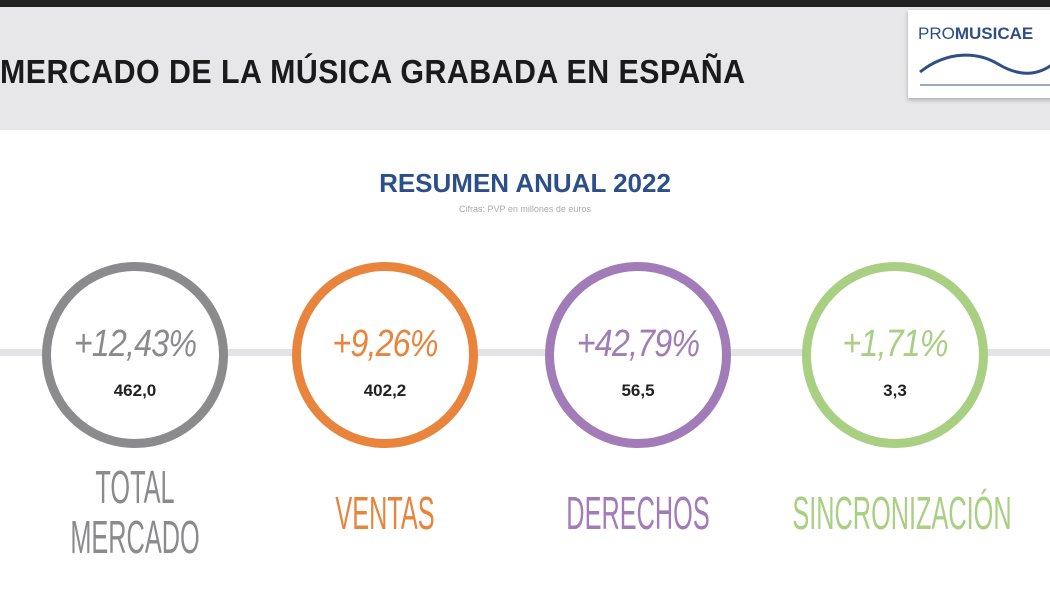  Describe the element at coordinates (902, 513) in the screenshot. I see `metric-label-sincronizacion: SINCRONIZACIÓN` at that location.